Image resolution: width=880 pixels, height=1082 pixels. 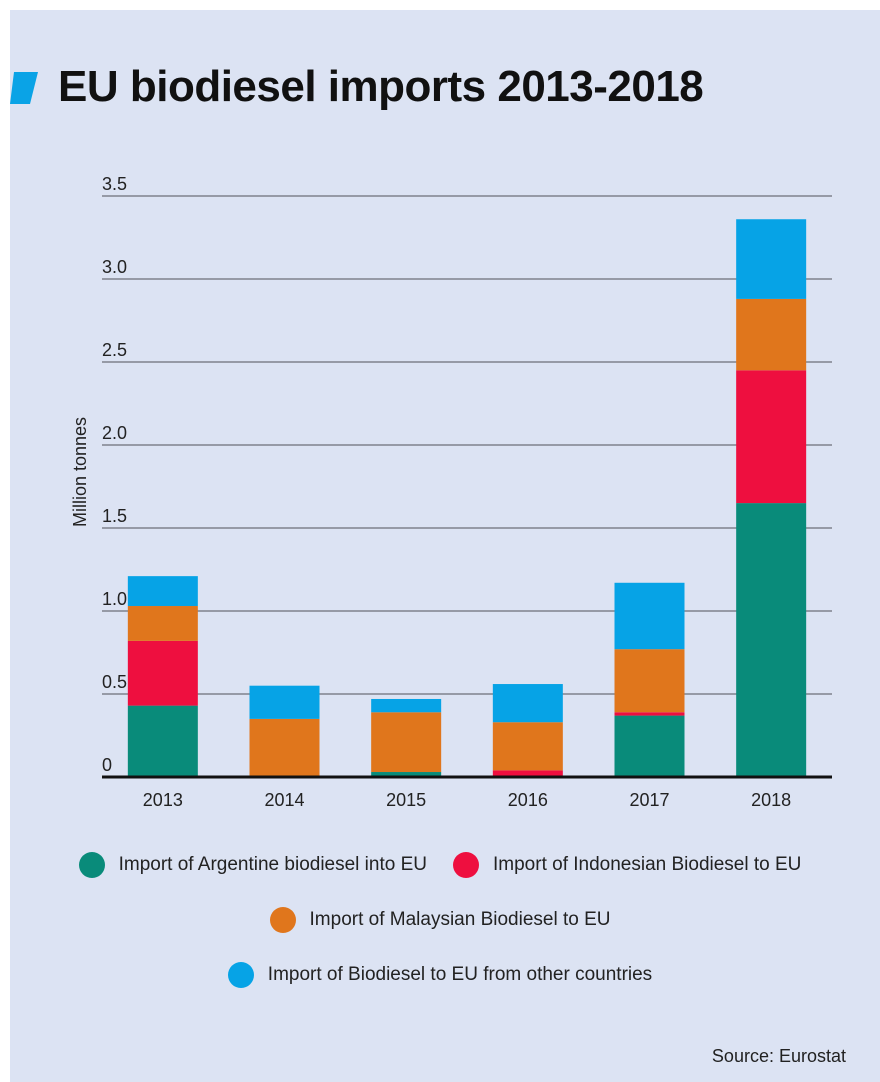 What do you see at coordinates (107, 765) in the screenshot?
I see `y-tick-0: 0` at bounding box center [107, 765].